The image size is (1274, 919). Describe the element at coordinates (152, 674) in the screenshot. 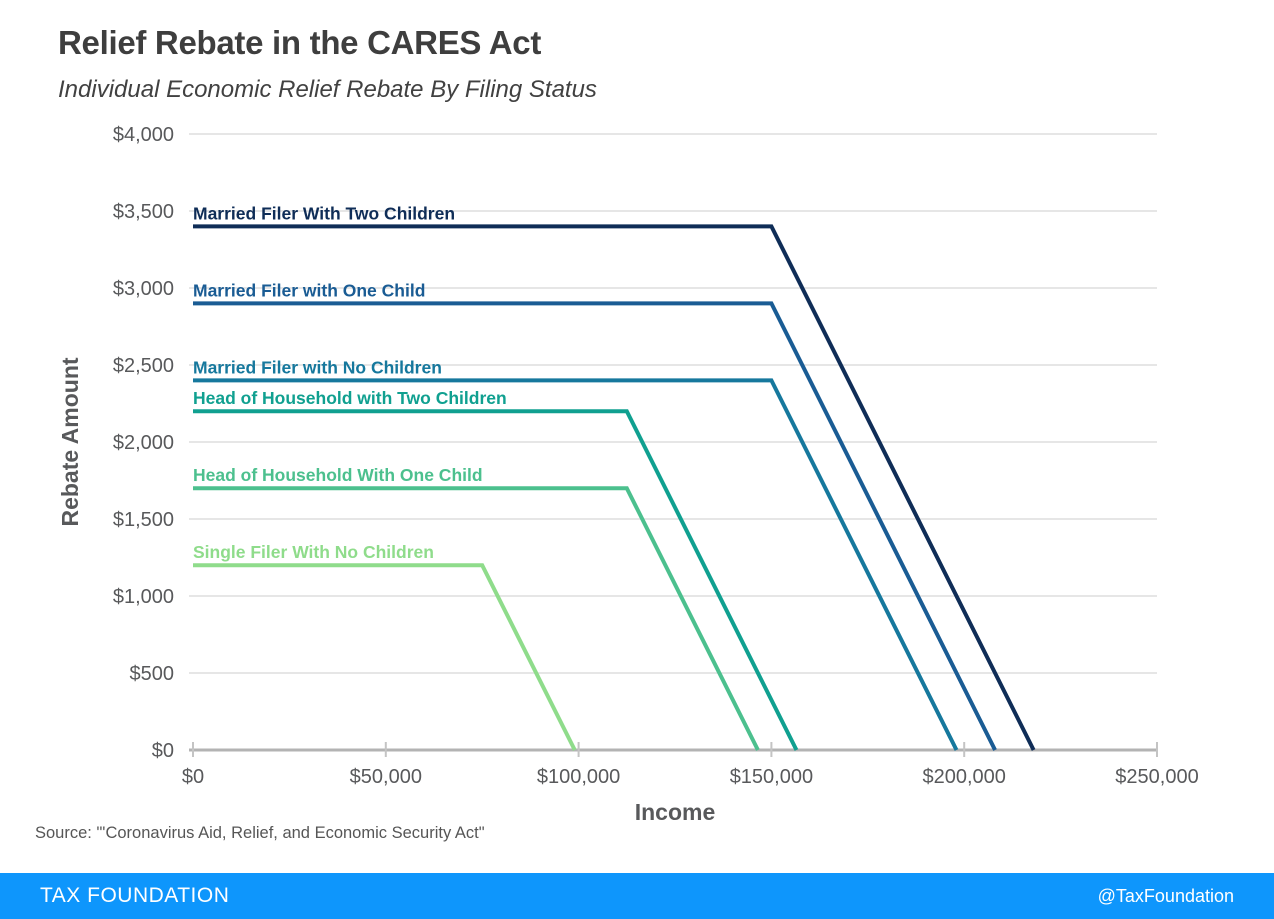

I see `y-axis-tick-label: $500` at that location.